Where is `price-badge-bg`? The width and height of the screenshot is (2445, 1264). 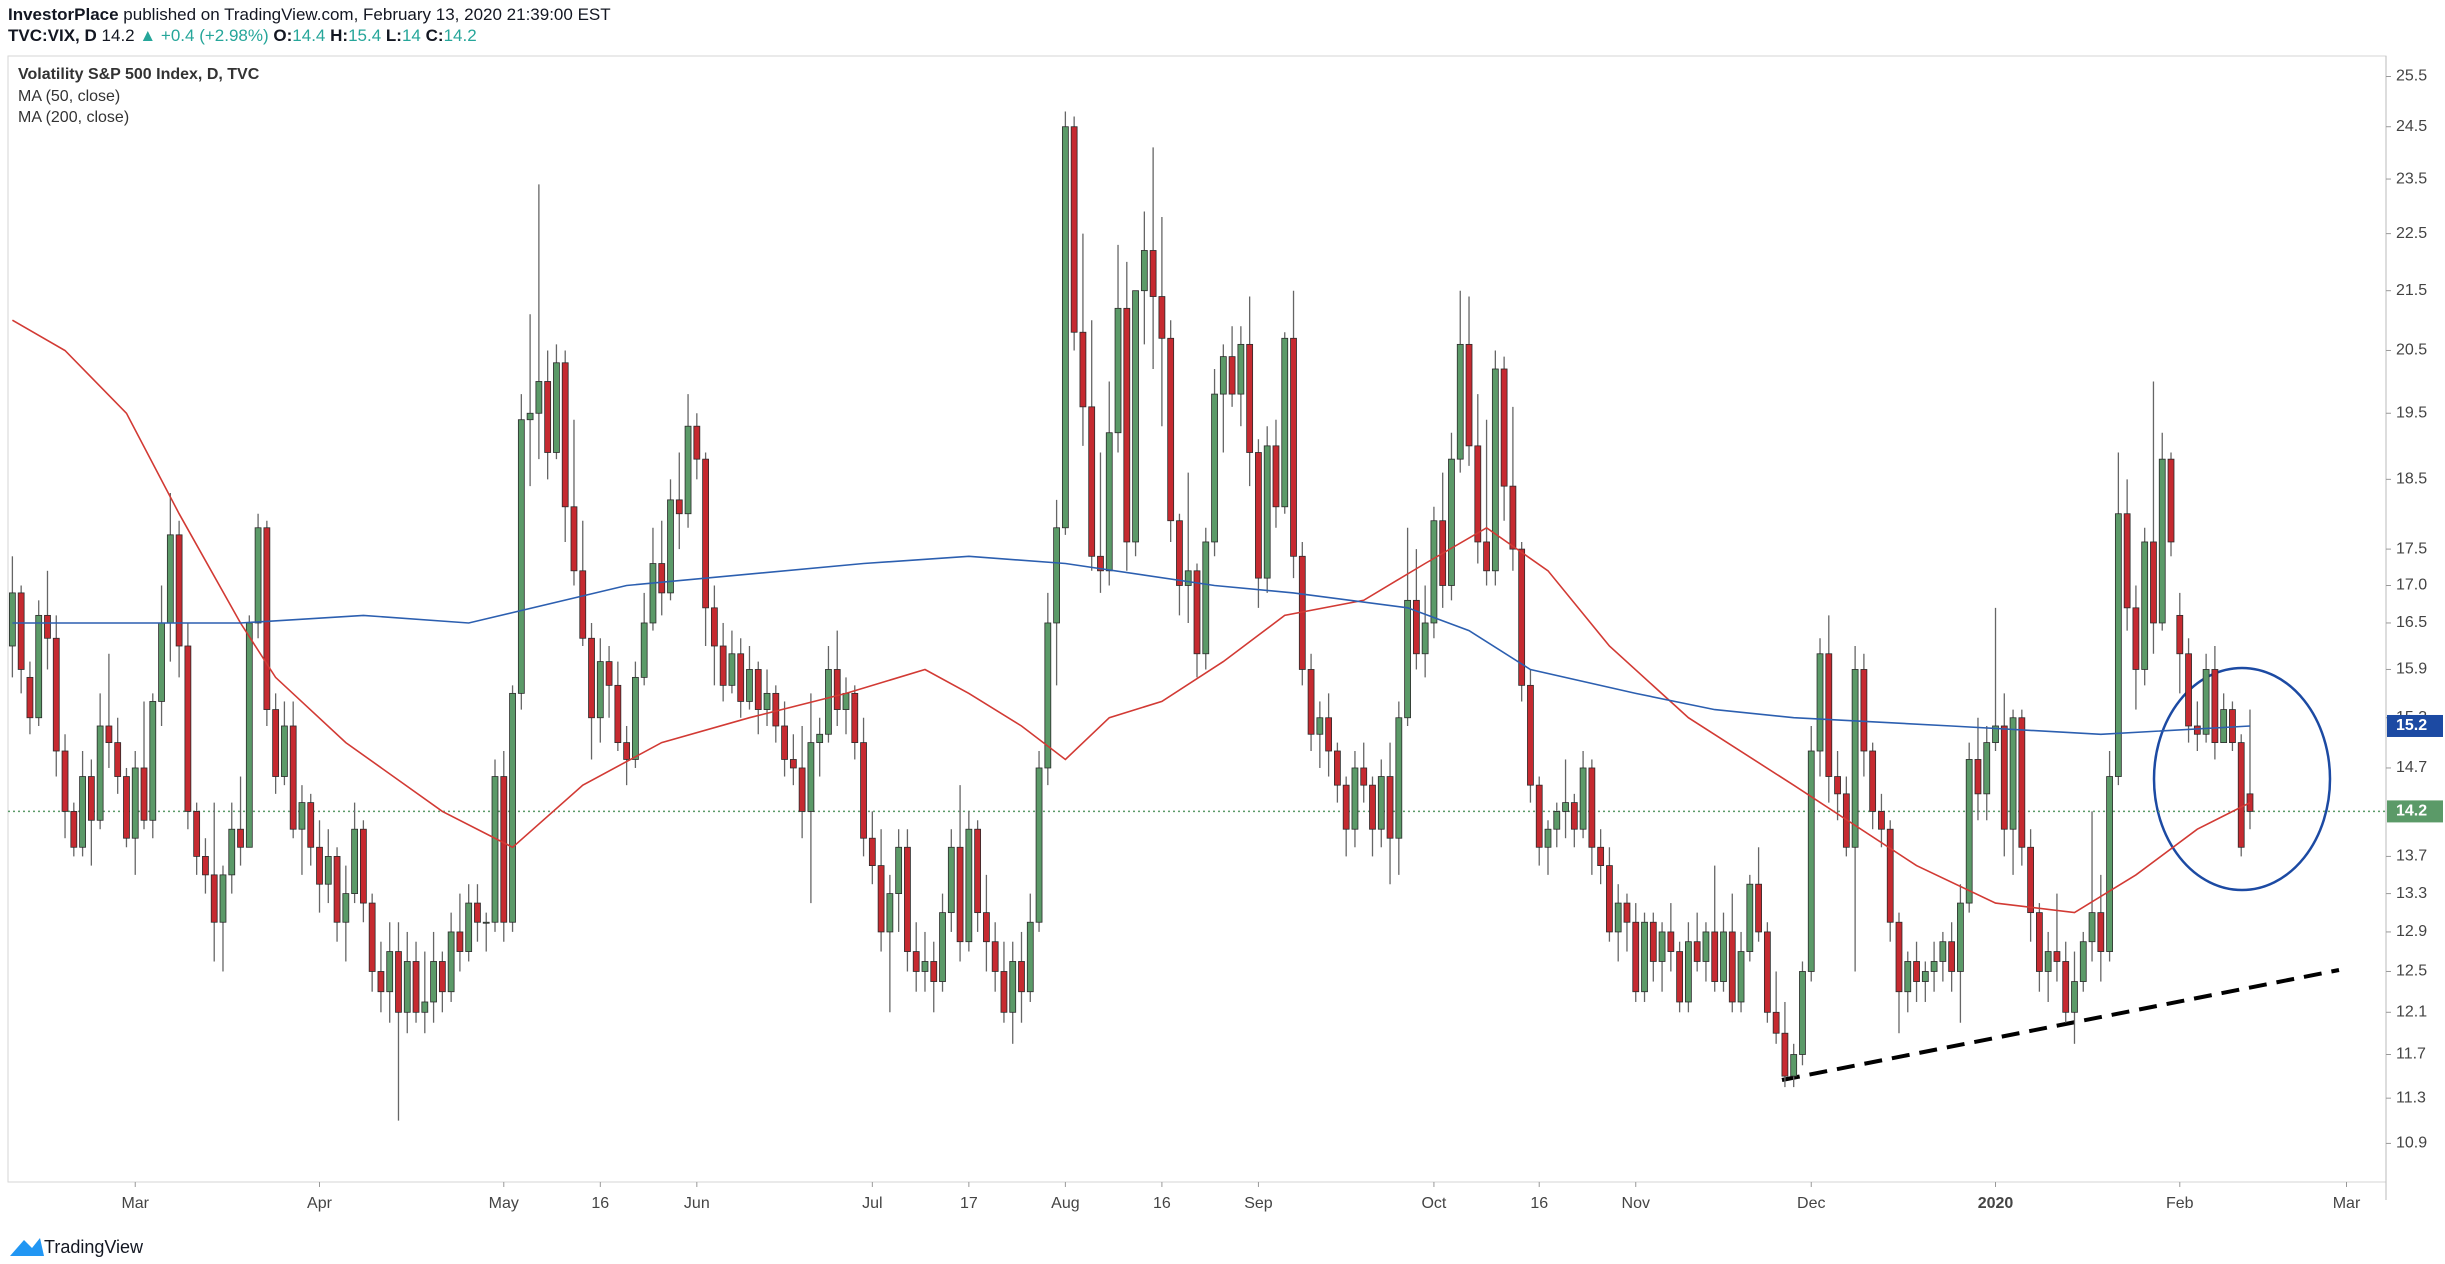
price-badge-bg is located at coordinates (2415, 725).